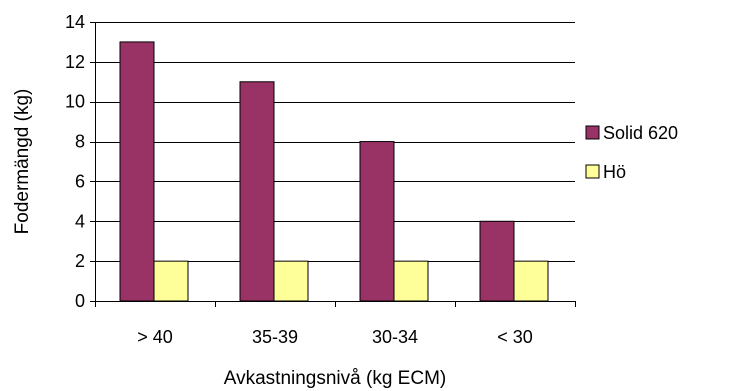 The image size is (732, 391). I want to click on y-tick-label: 2, so click(80, 261).